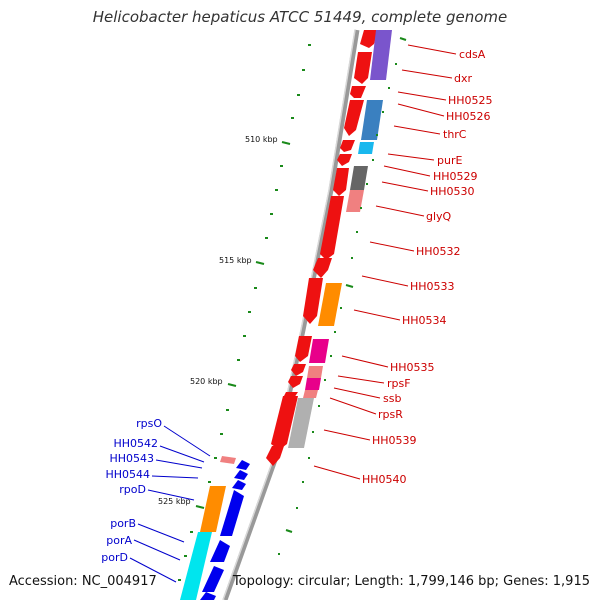 This screenshot has width=600, height=600. I want to click on tick-label-525: 525 kbp, so click(174, 501).